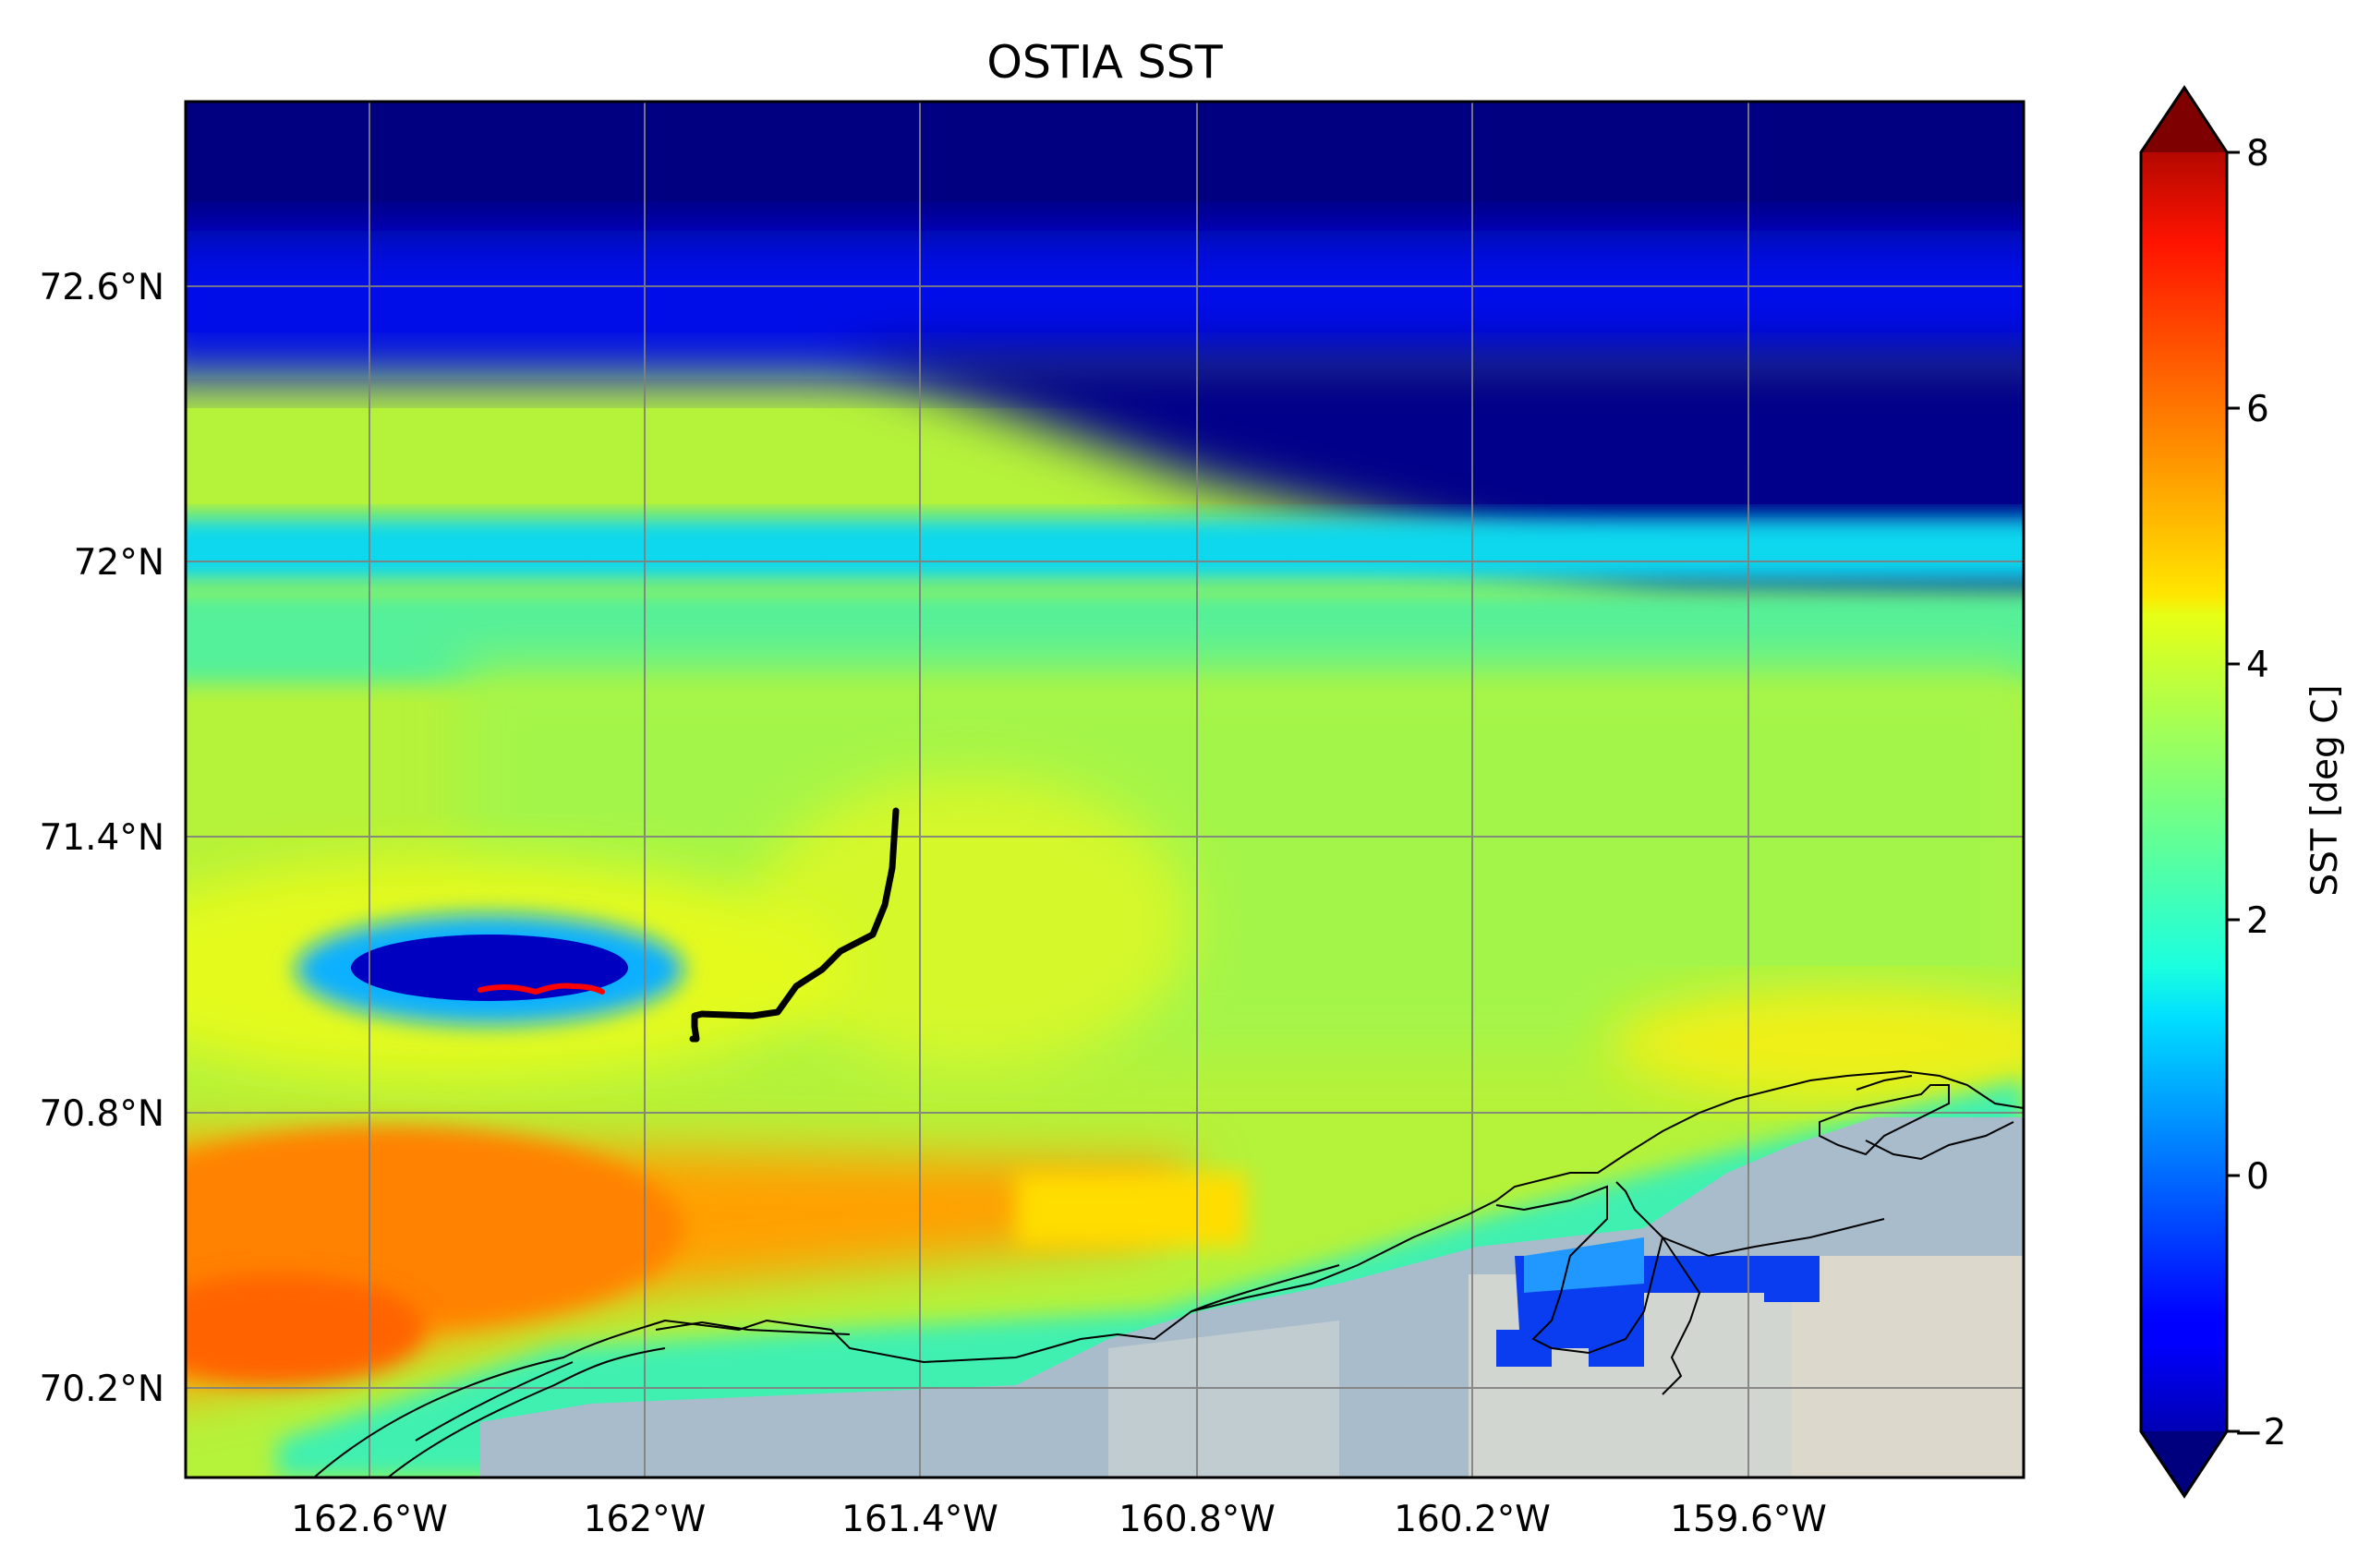 The image size is (2370, 1568). I want to click on x-tick-label: 162°W, so click(645, 1520).